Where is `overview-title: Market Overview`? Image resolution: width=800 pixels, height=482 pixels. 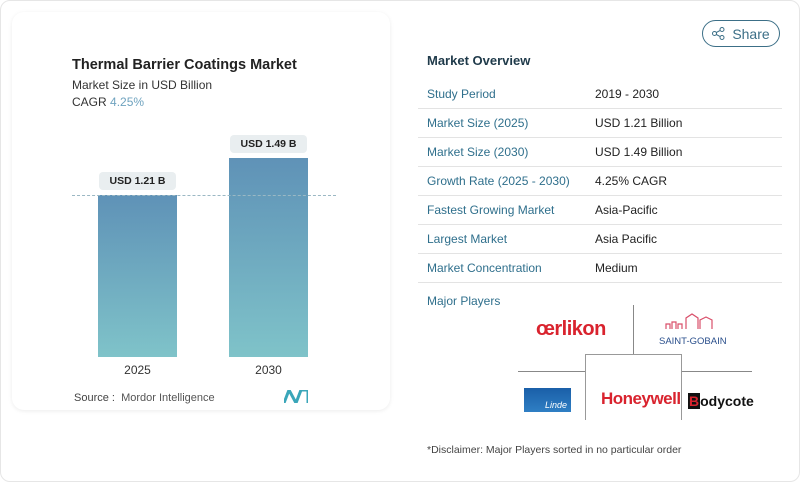
overview-title: Market Overview is located at coordinates (479, 60).